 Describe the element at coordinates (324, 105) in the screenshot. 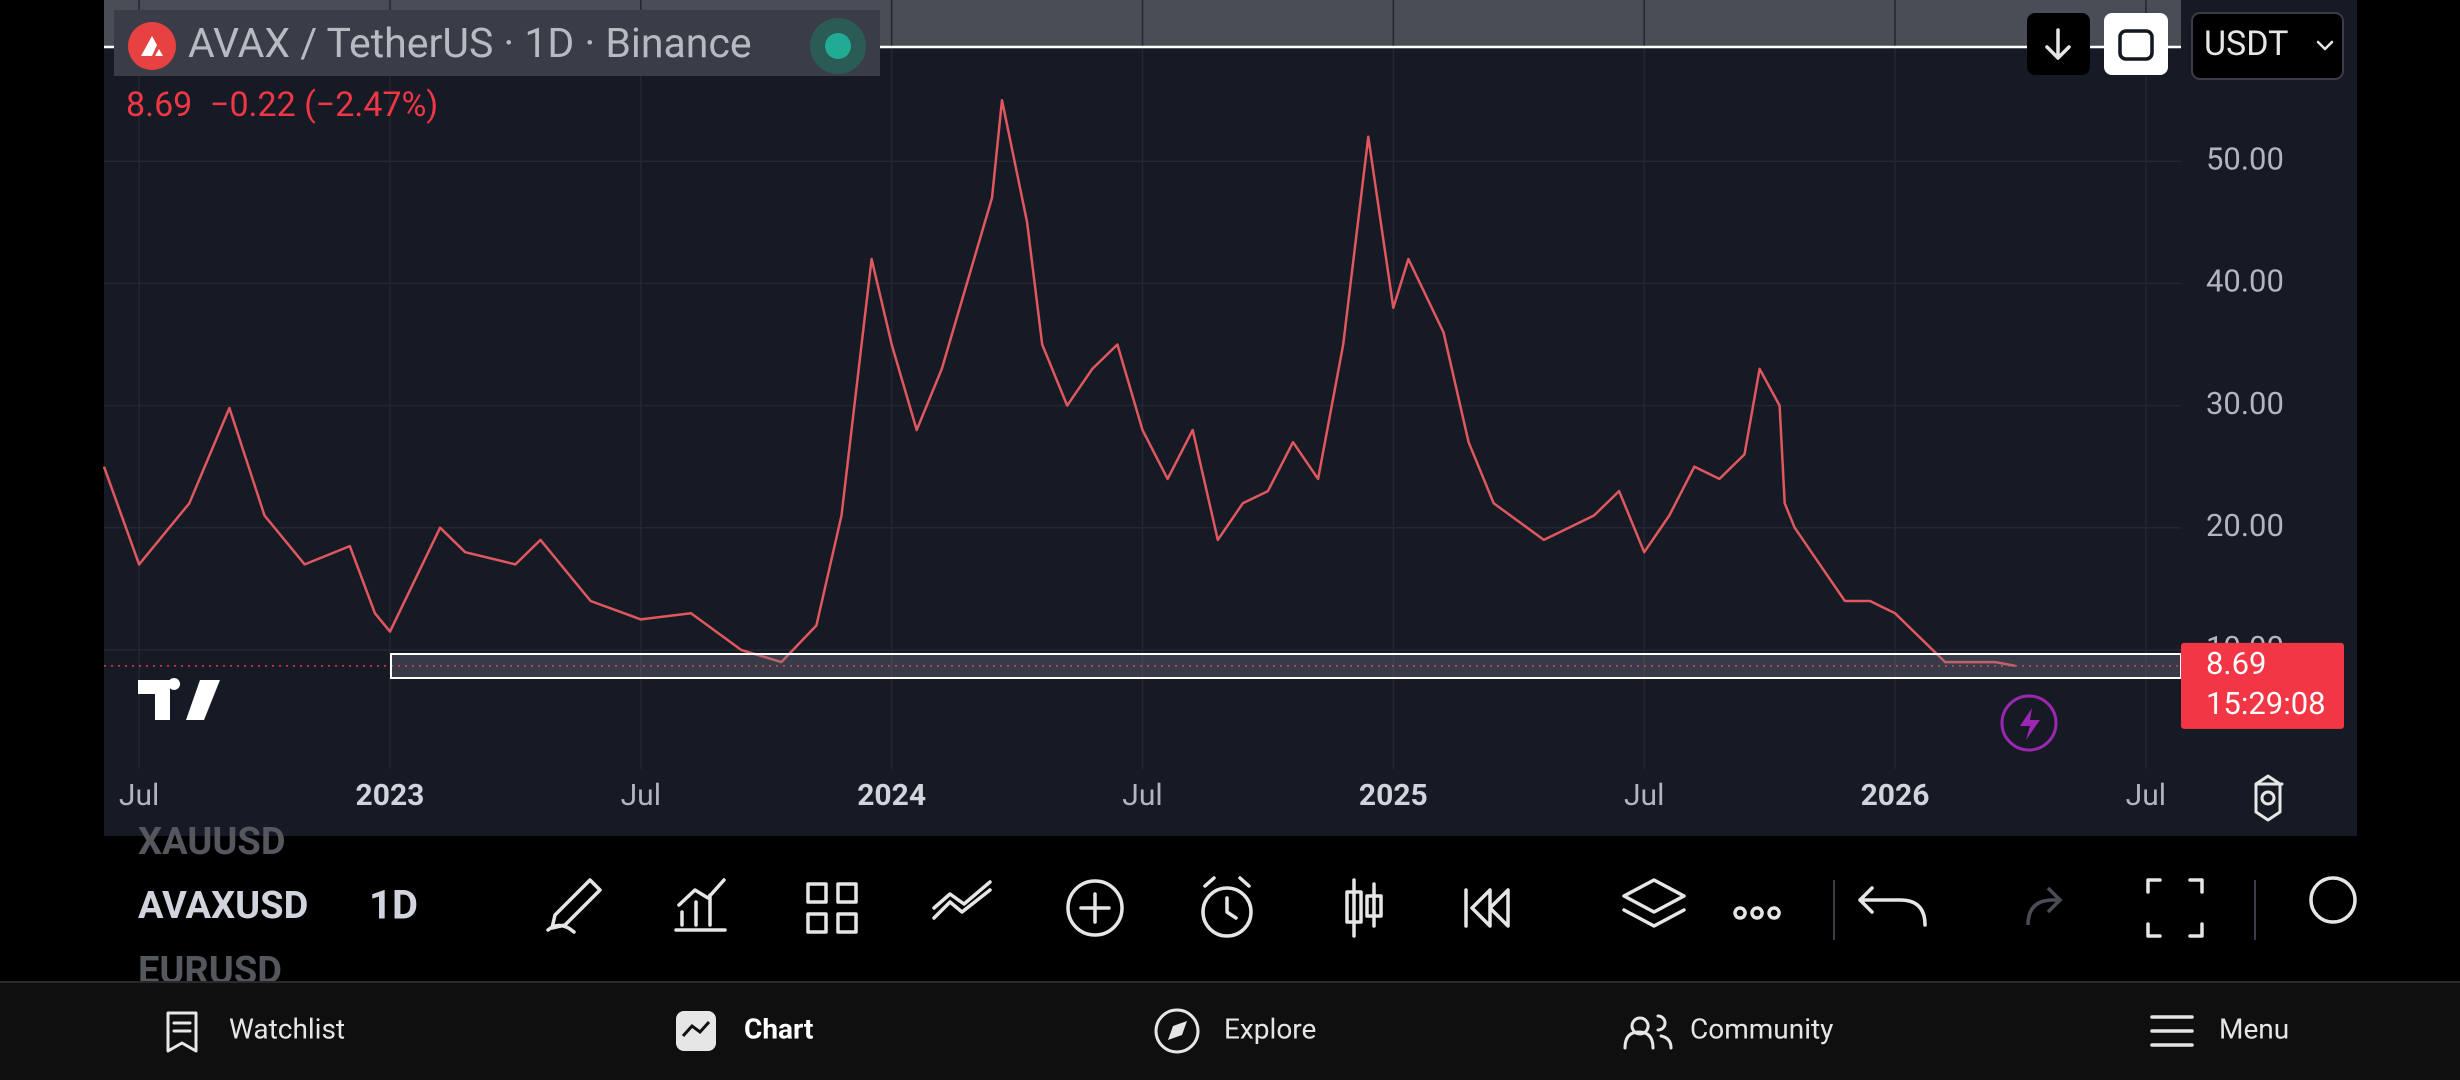

I see `price-change: −0.22 (−2.47%)` at that location.